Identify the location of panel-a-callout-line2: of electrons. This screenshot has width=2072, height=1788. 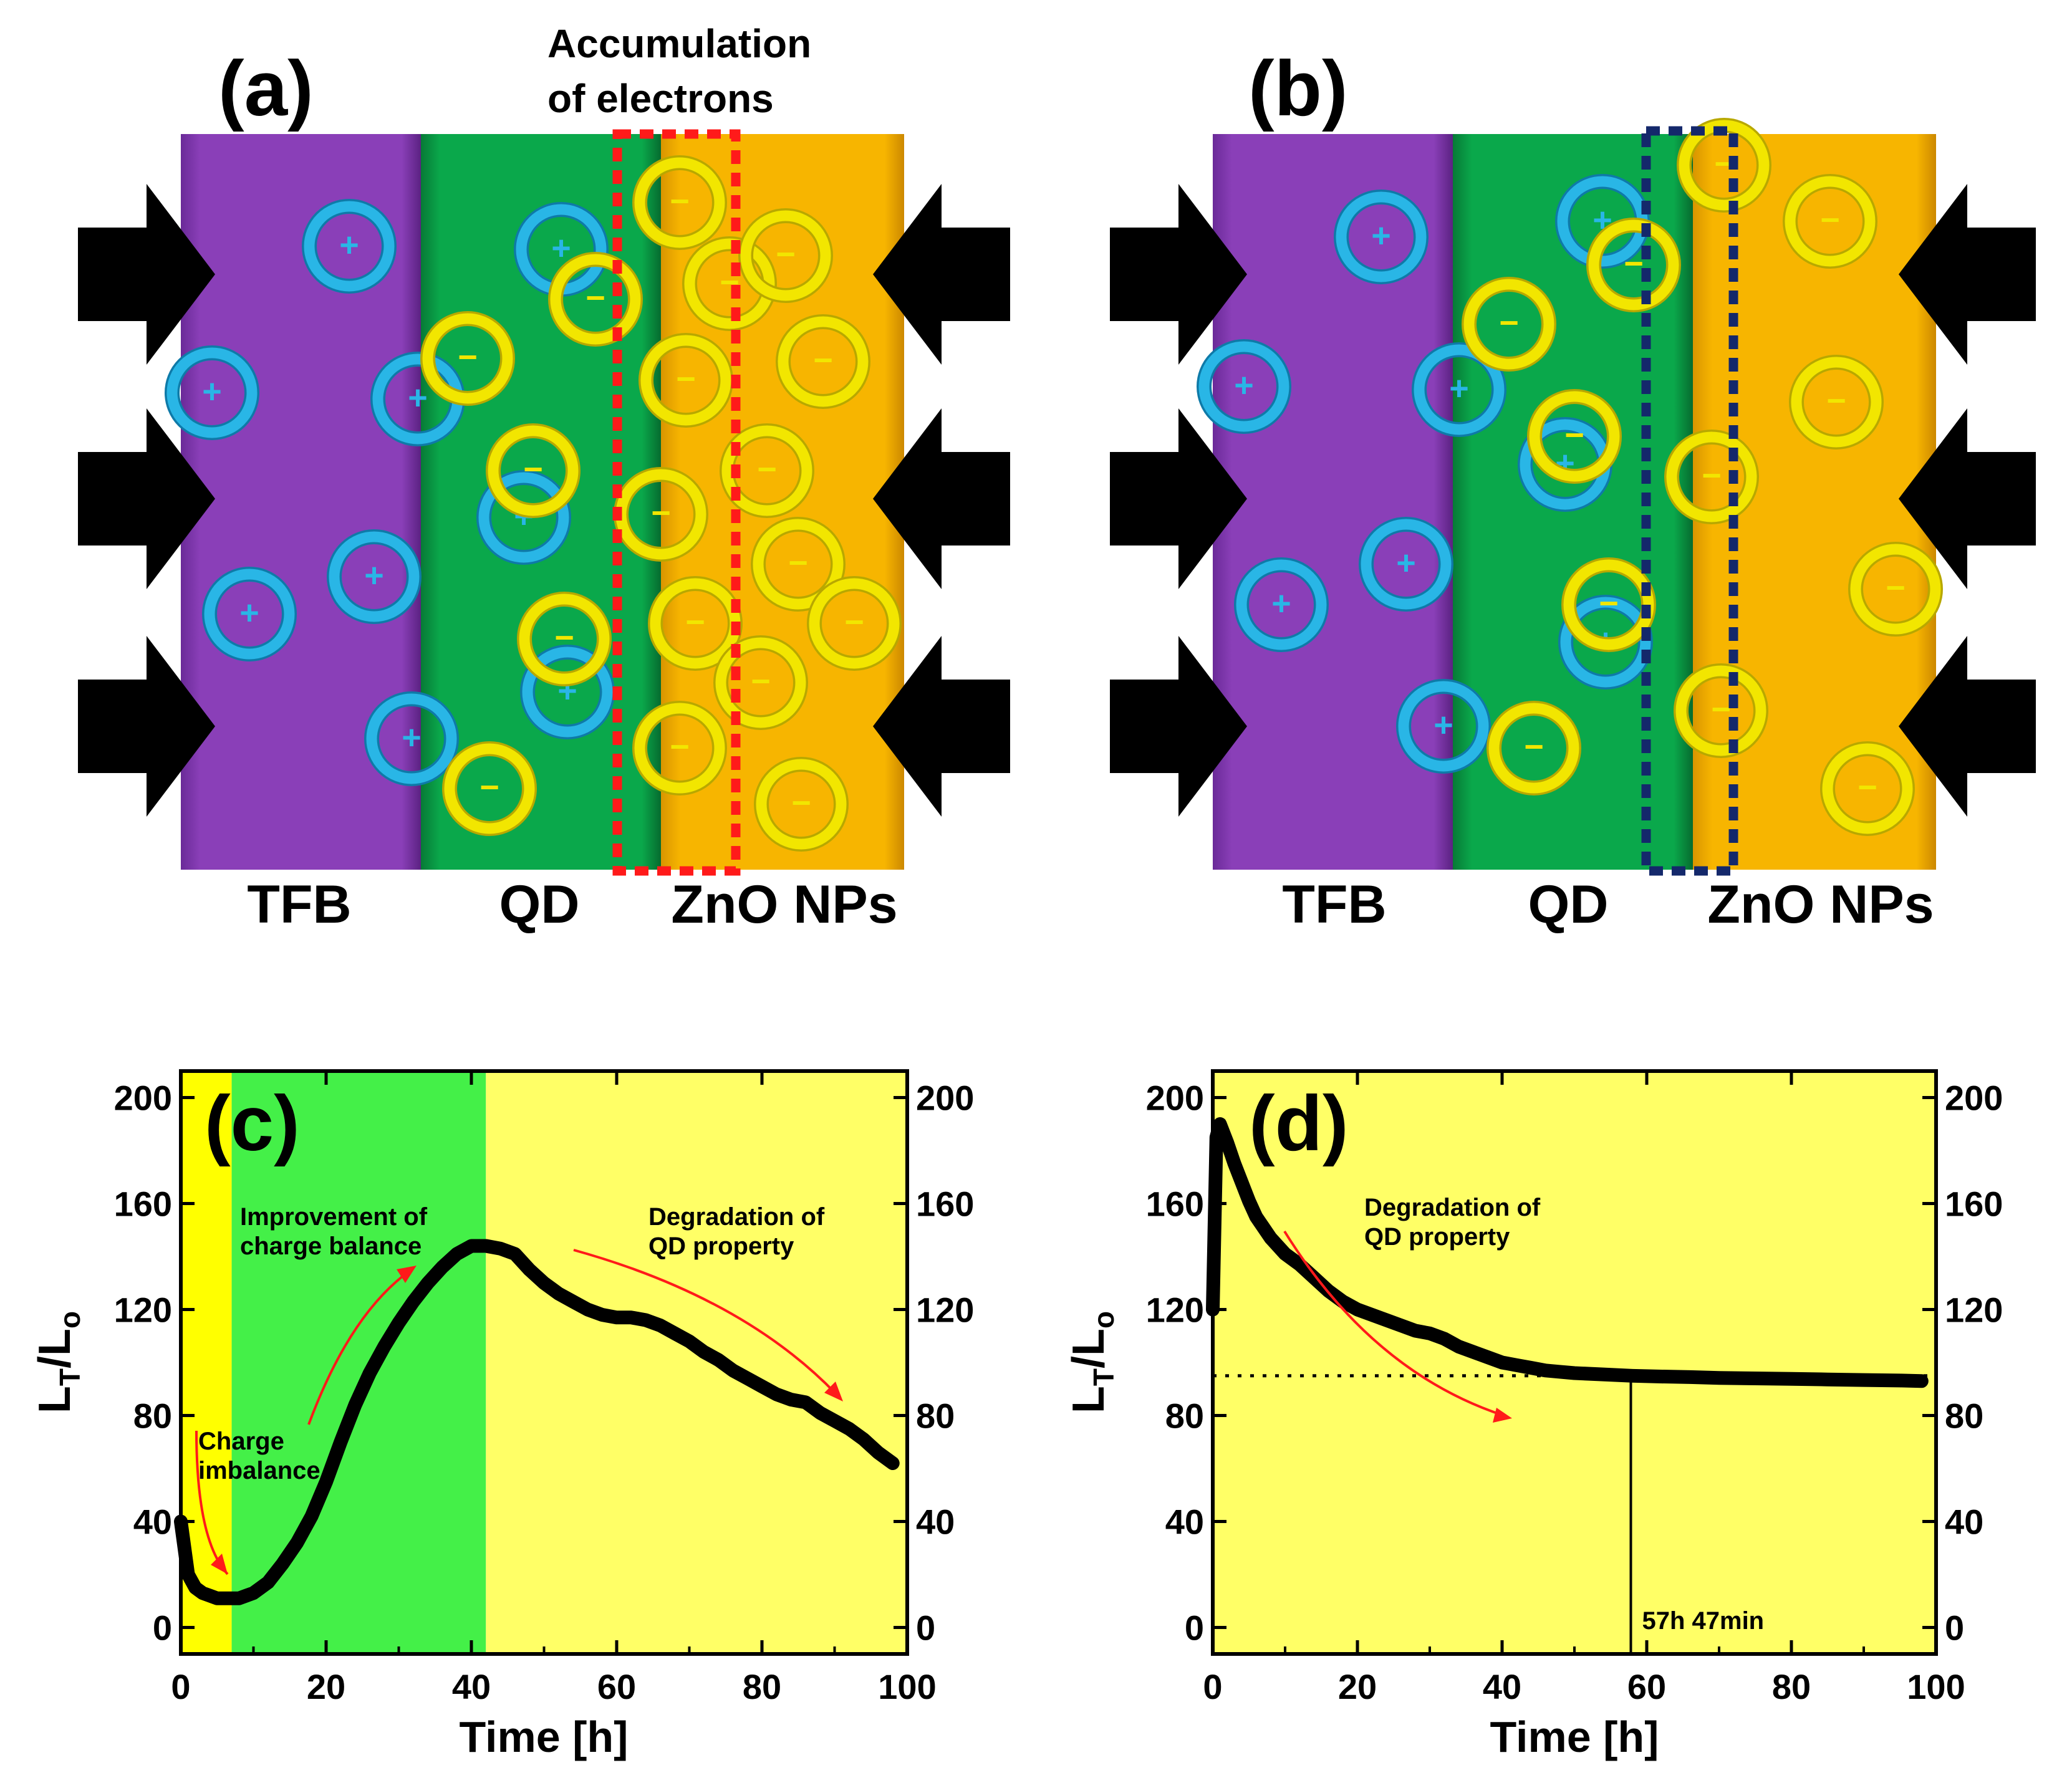
(660, 98).